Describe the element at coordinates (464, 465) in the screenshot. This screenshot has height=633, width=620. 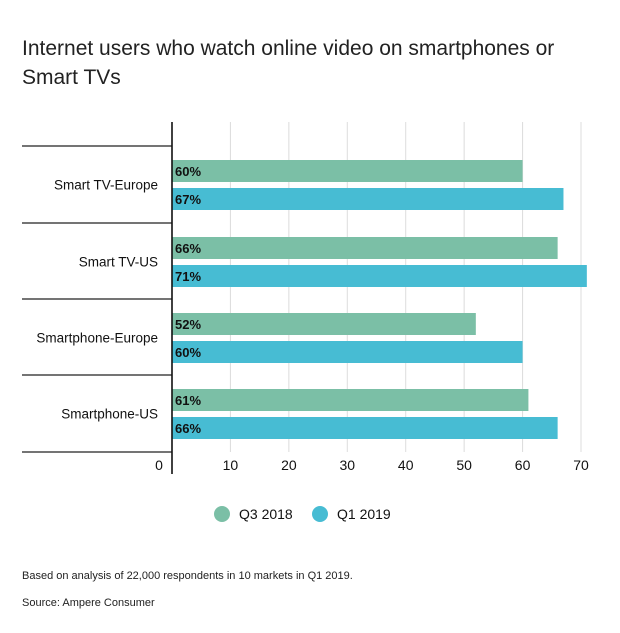
I see `x-tick-label-50: 50` at that location.